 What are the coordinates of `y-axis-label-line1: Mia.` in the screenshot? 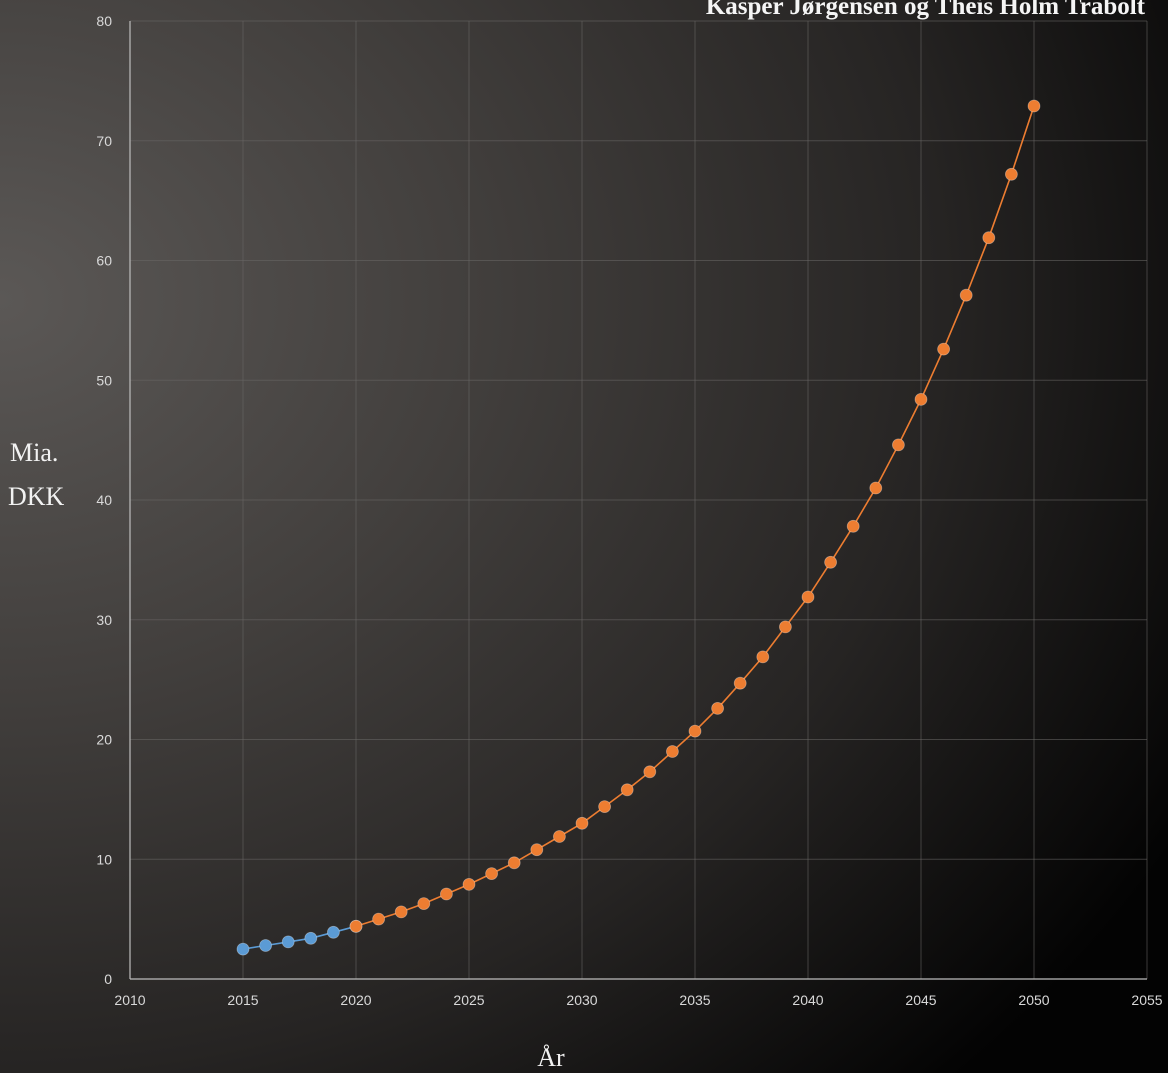 It's located at (34, 452).